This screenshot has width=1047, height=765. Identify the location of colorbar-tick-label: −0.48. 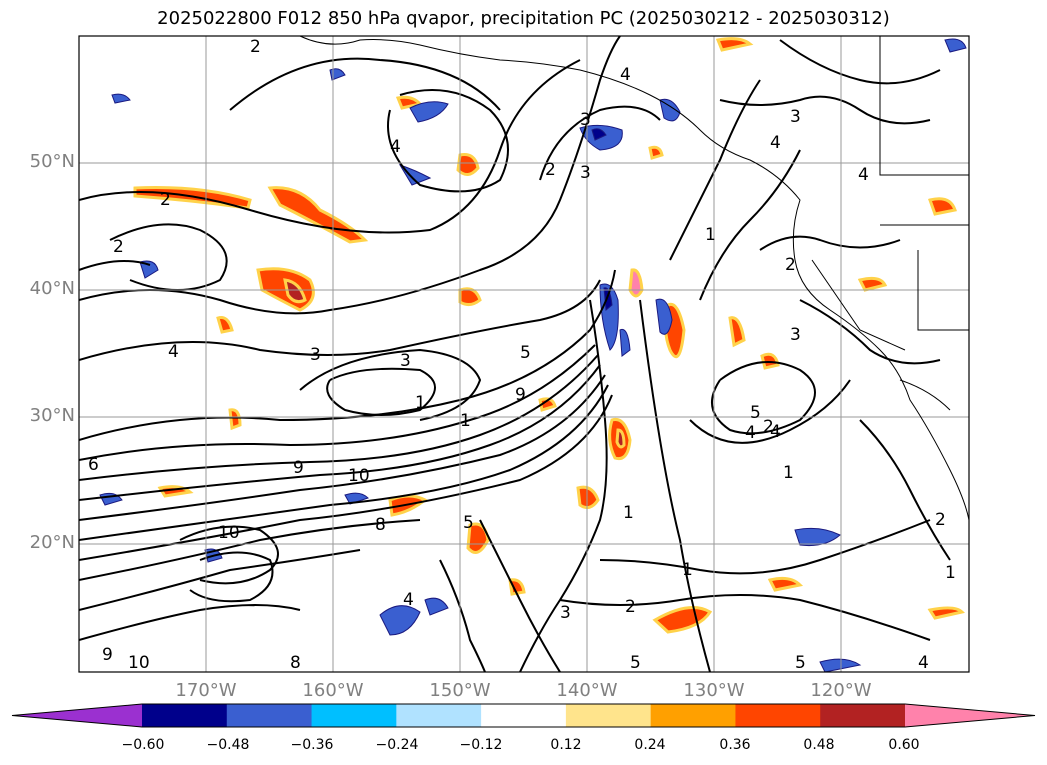
(228, 745).